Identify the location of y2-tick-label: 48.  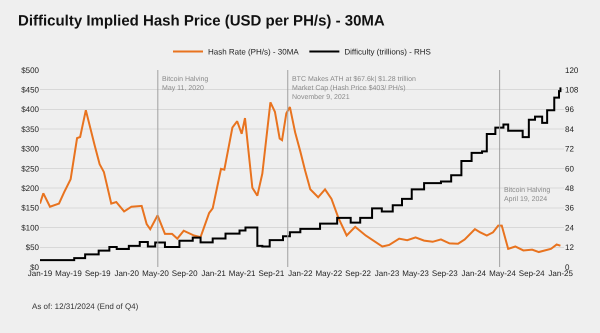
(569, 188).